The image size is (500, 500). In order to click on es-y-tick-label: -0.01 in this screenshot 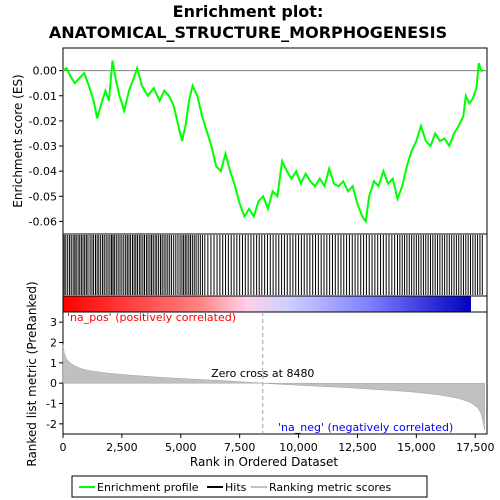, I will do `click(43, 96)`.